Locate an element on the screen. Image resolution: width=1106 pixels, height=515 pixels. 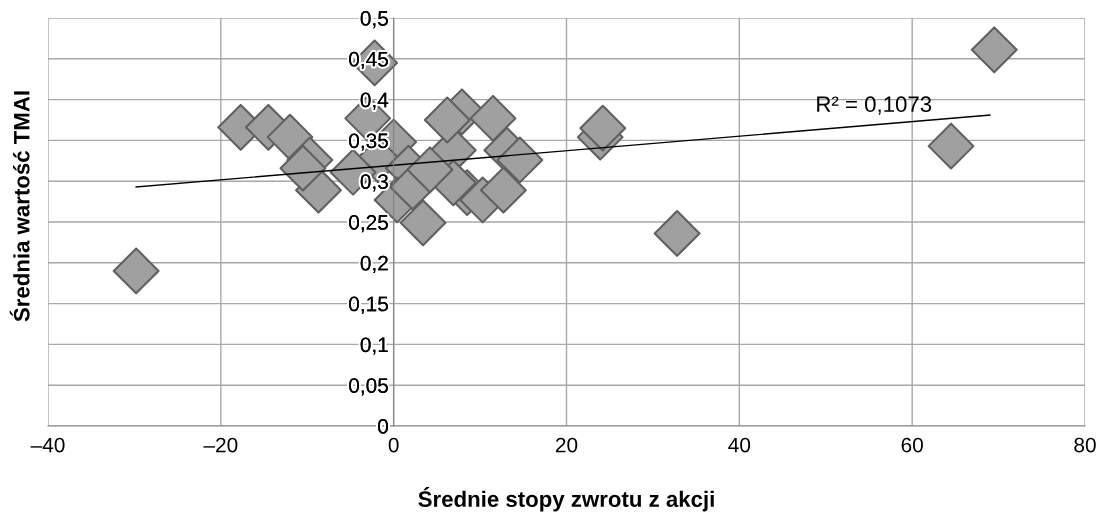
y-tick-label: 0,5 is located at coordinates (374, 20).